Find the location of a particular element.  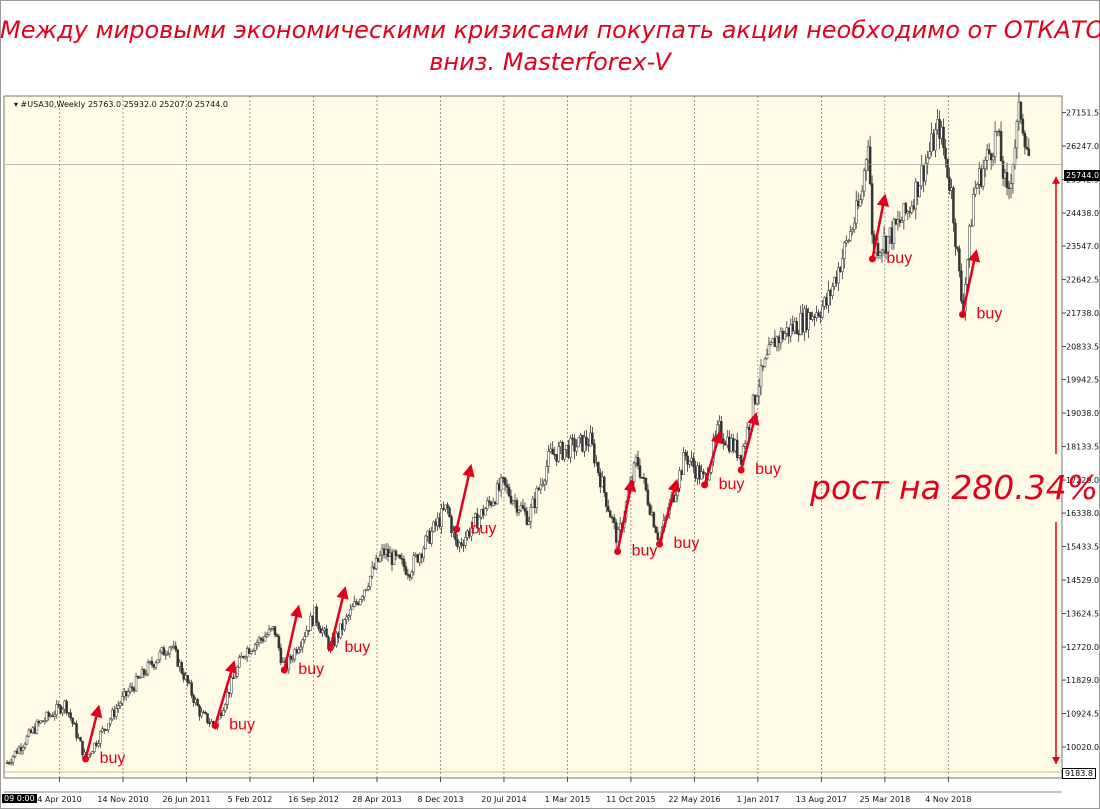

y-tick-label: 13624.5 is located at coordinates (1082, 614).